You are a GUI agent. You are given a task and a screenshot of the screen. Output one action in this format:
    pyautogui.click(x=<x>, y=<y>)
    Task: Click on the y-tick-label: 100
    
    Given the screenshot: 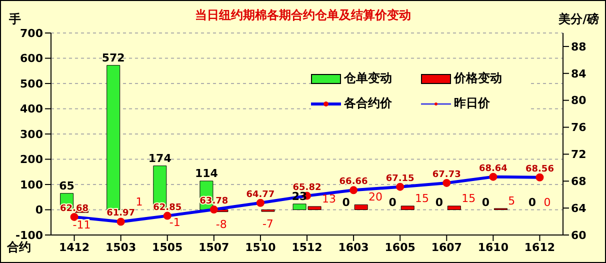 What is the action you would take?
    pyautogui.click(x=32, y=185)
    